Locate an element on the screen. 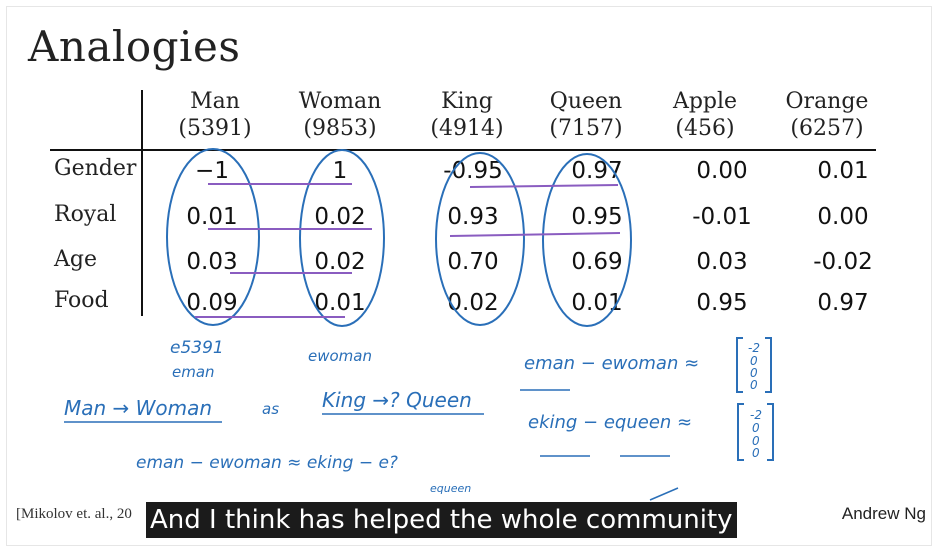  column-header-king: King (4914) is located at coordinates (467, 115).